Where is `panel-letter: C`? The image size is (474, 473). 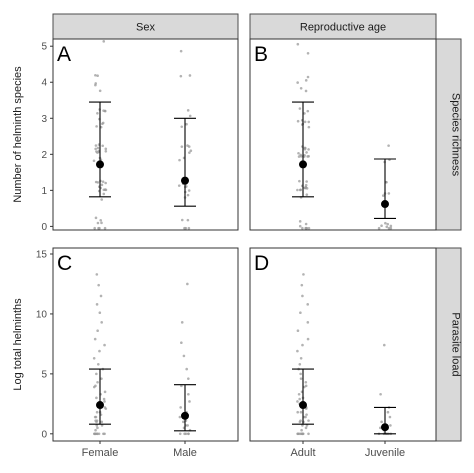 panel-letter: C is located at coordinates (64, 263).